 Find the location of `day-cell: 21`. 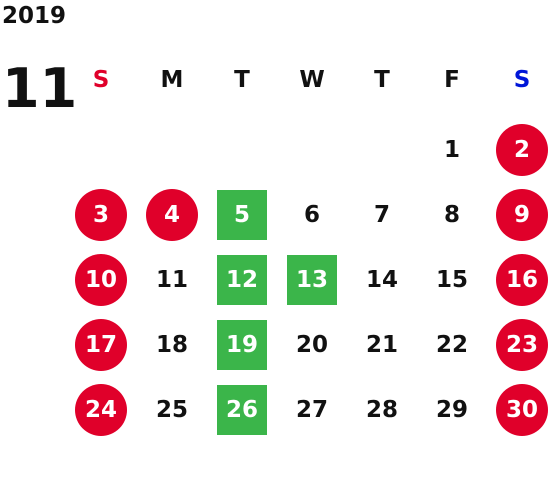

day-cell: 21 is located at coordinates (381, 345).